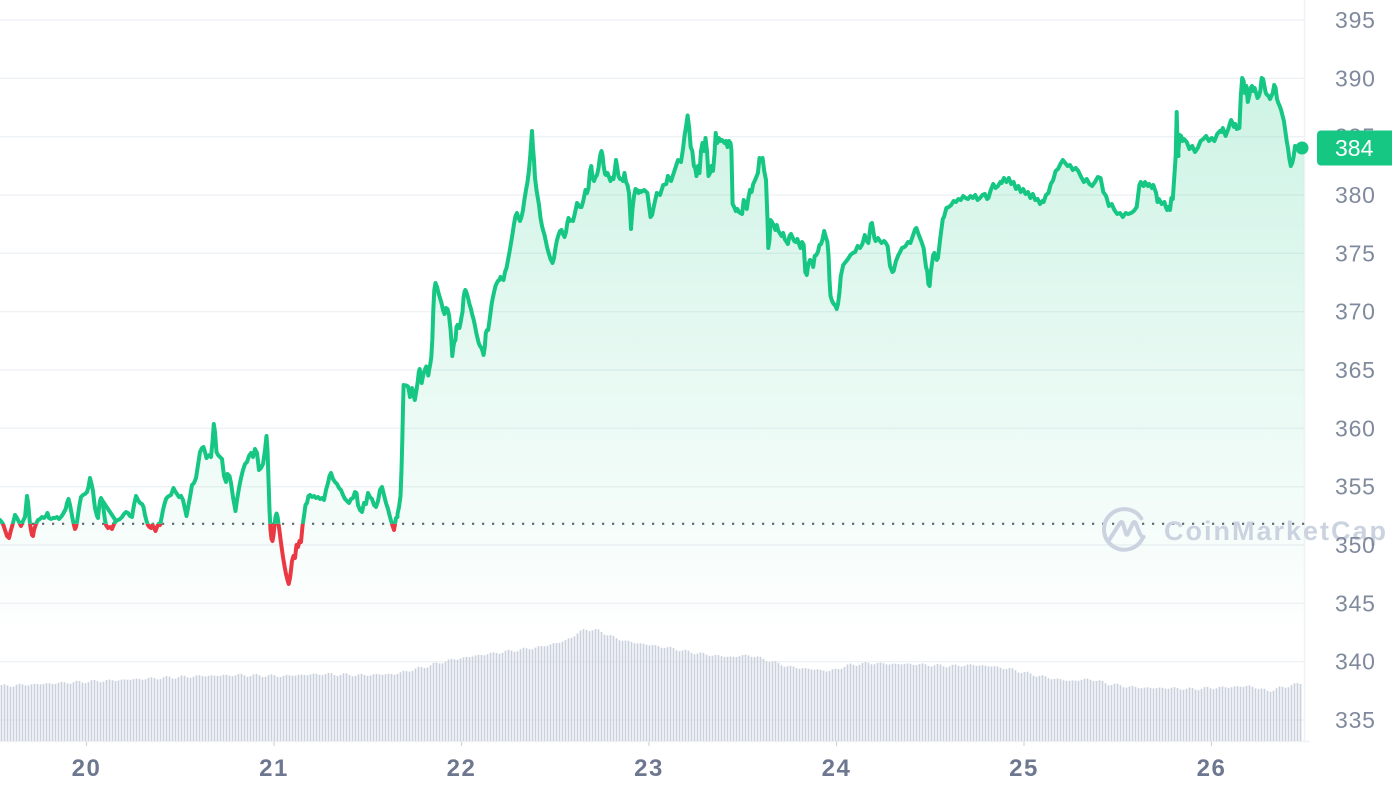 The image size is (1392, 792). Describe the element at coordinates (462, 768) in the screenshot. I see `svg-text: 22` at that location.